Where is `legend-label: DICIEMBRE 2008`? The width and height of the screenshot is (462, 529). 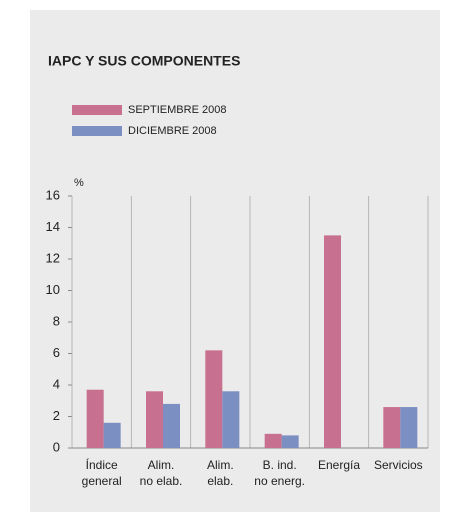
legend-label: DICIEMBRE 2008 is located at coordinates (172, 131).